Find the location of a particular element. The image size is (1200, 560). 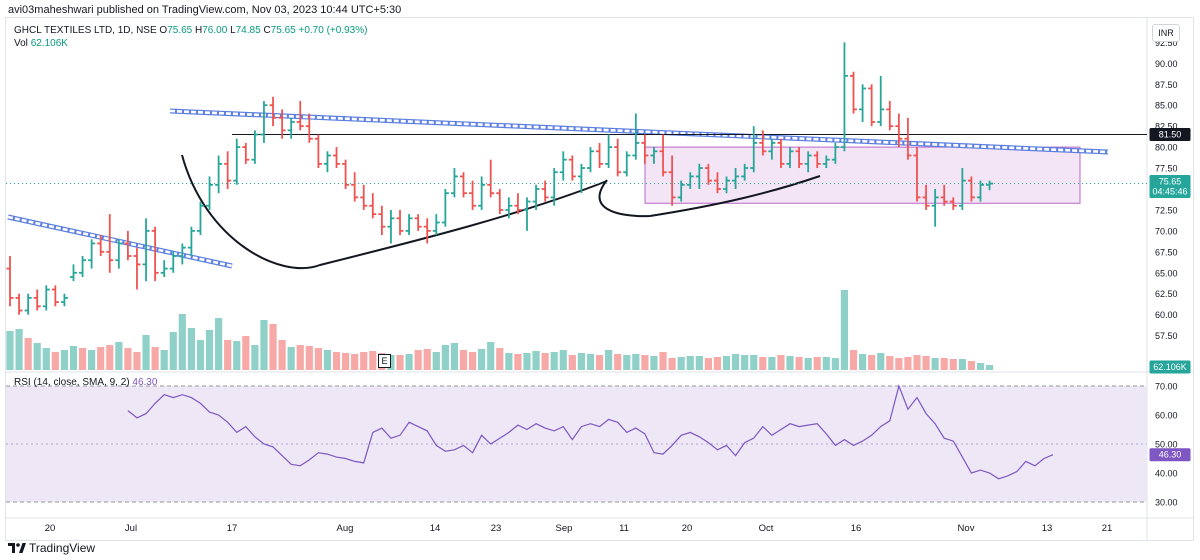

level-price-tag: 81.50 is located at coordinates (1170, 135).